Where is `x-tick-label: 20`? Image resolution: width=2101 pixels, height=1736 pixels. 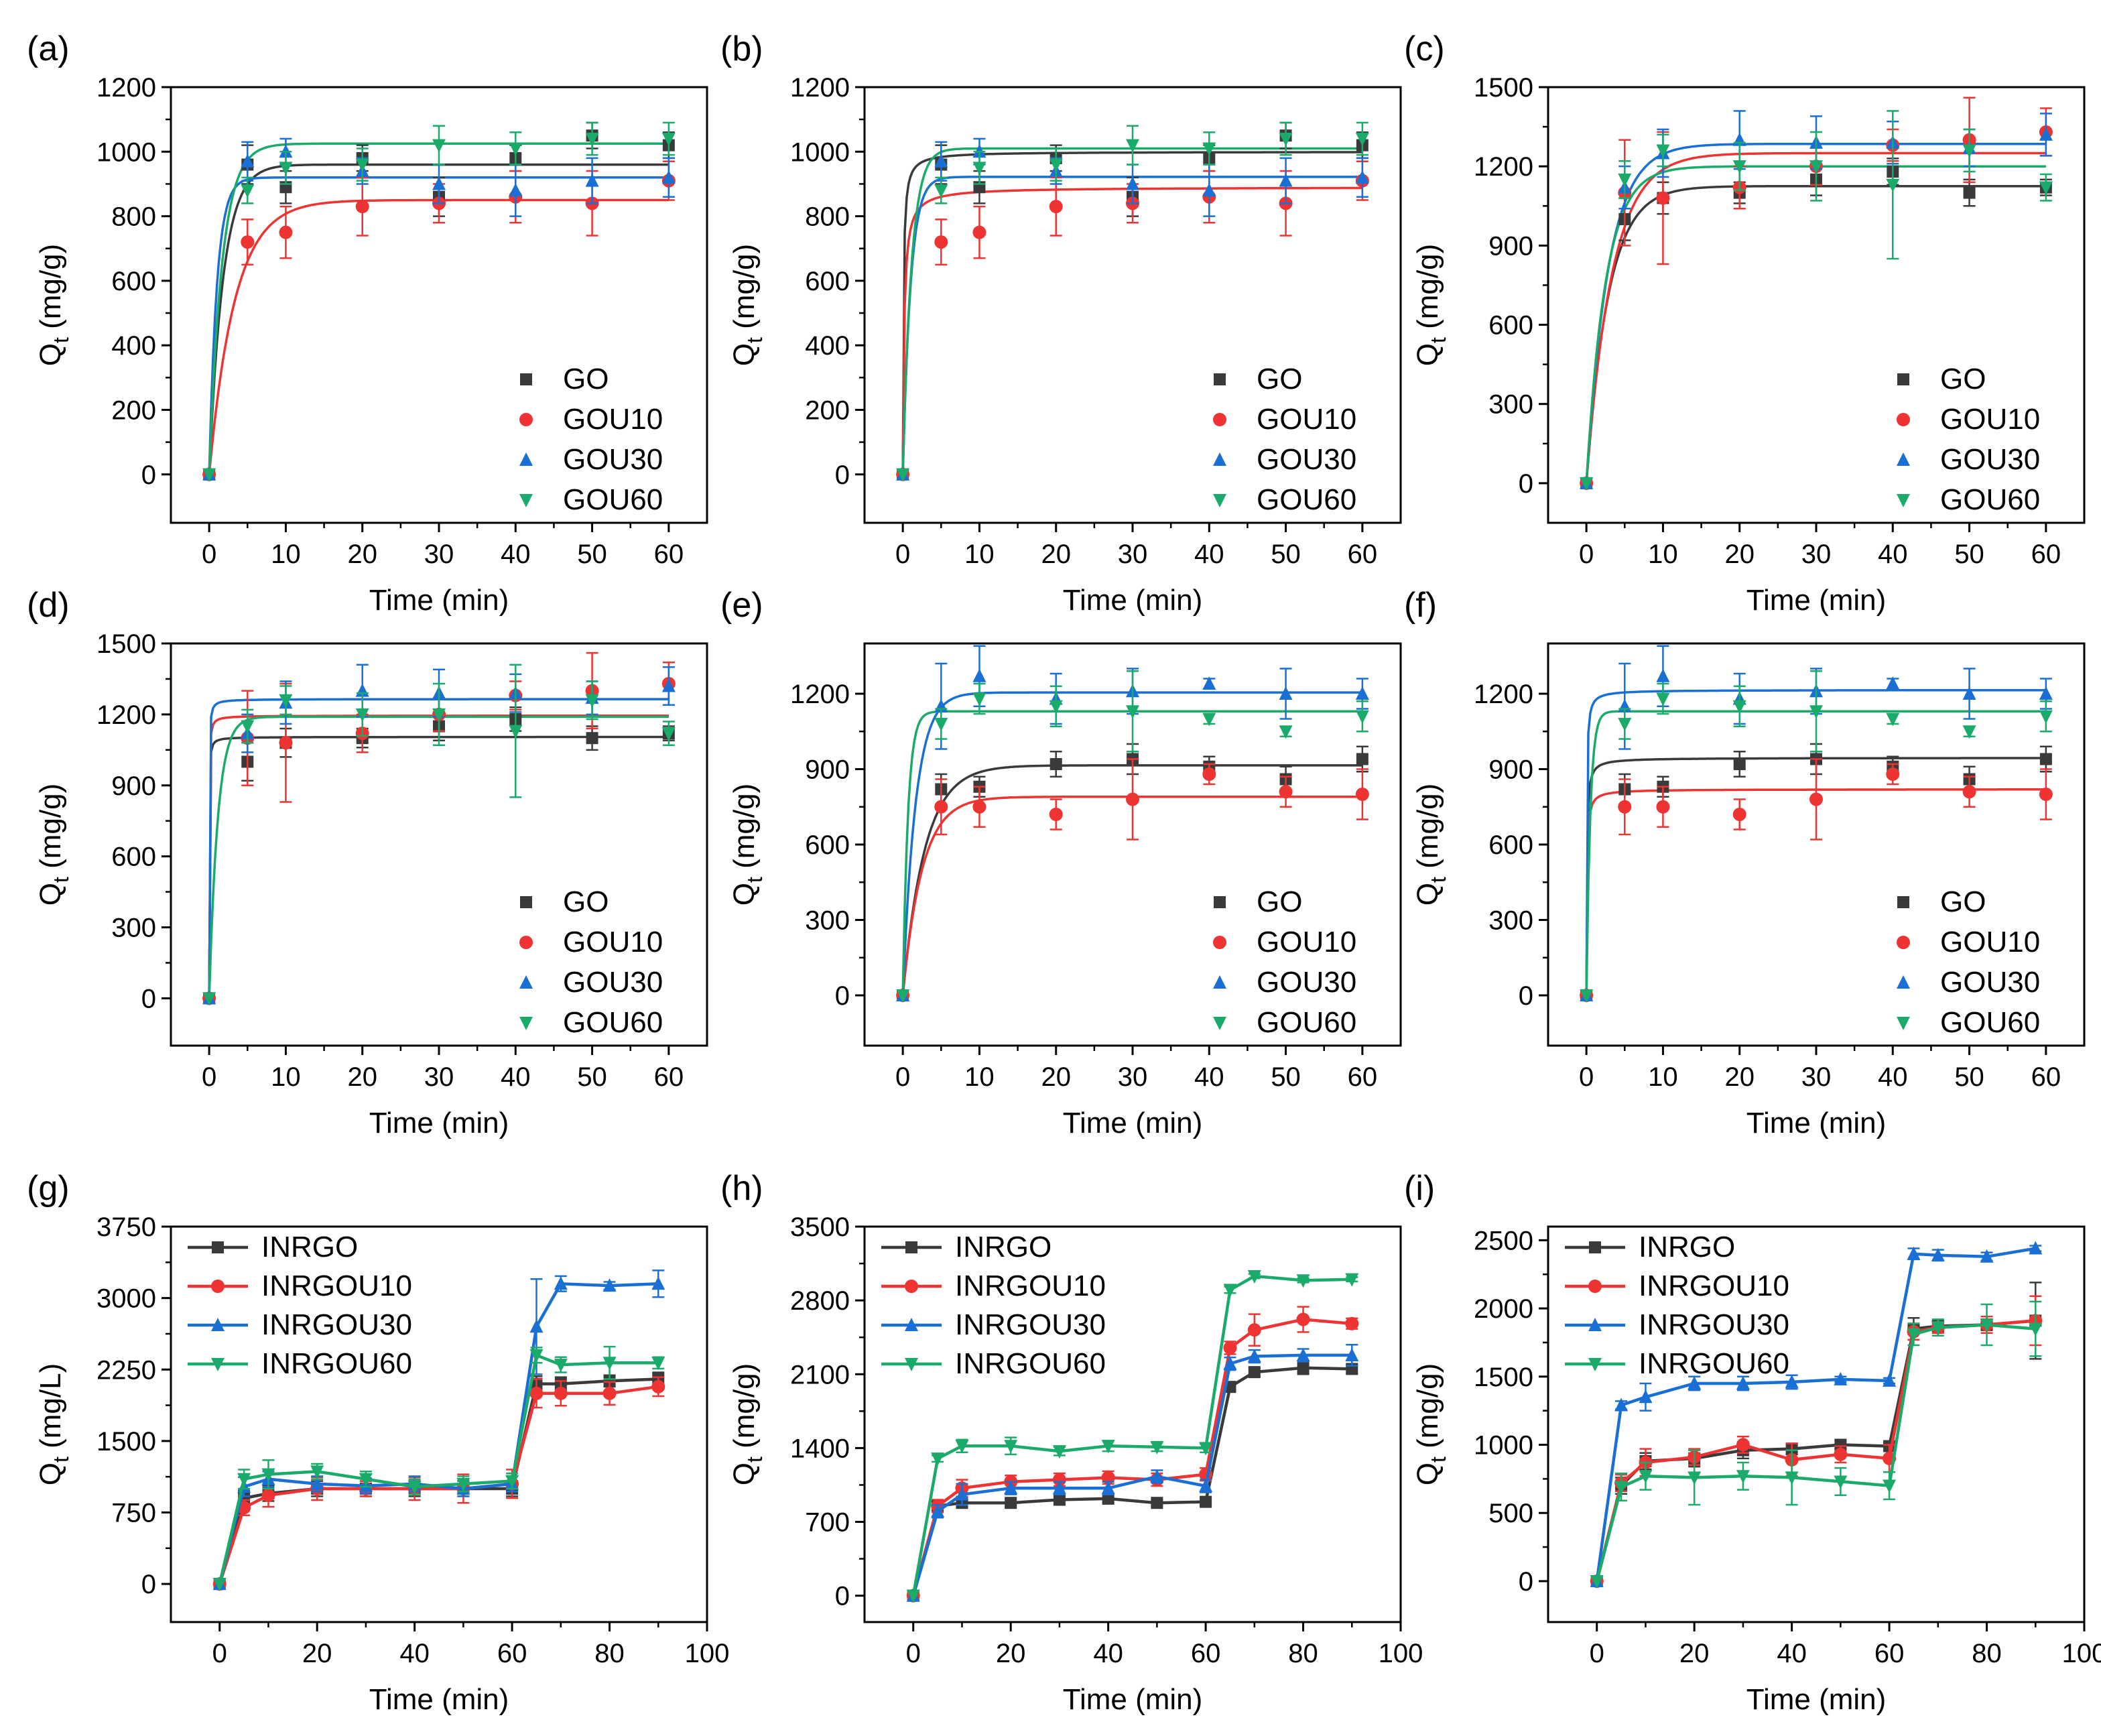
x-tick-label: 20 is located at coordinates (317, 1654).